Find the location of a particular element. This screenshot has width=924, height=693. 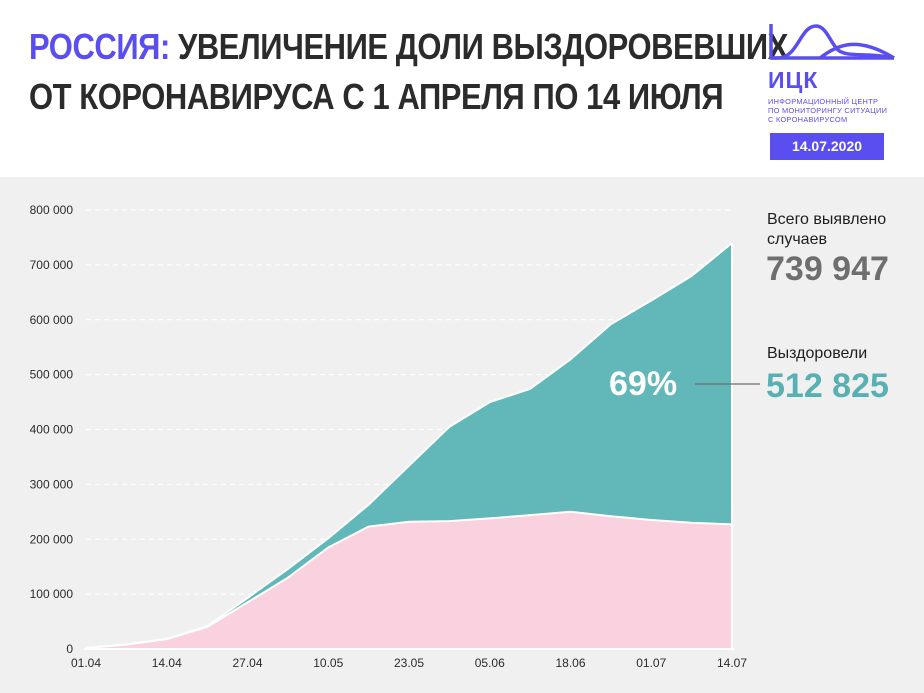

x-tick-label: 23.05 is located at coordinates (409, 663).